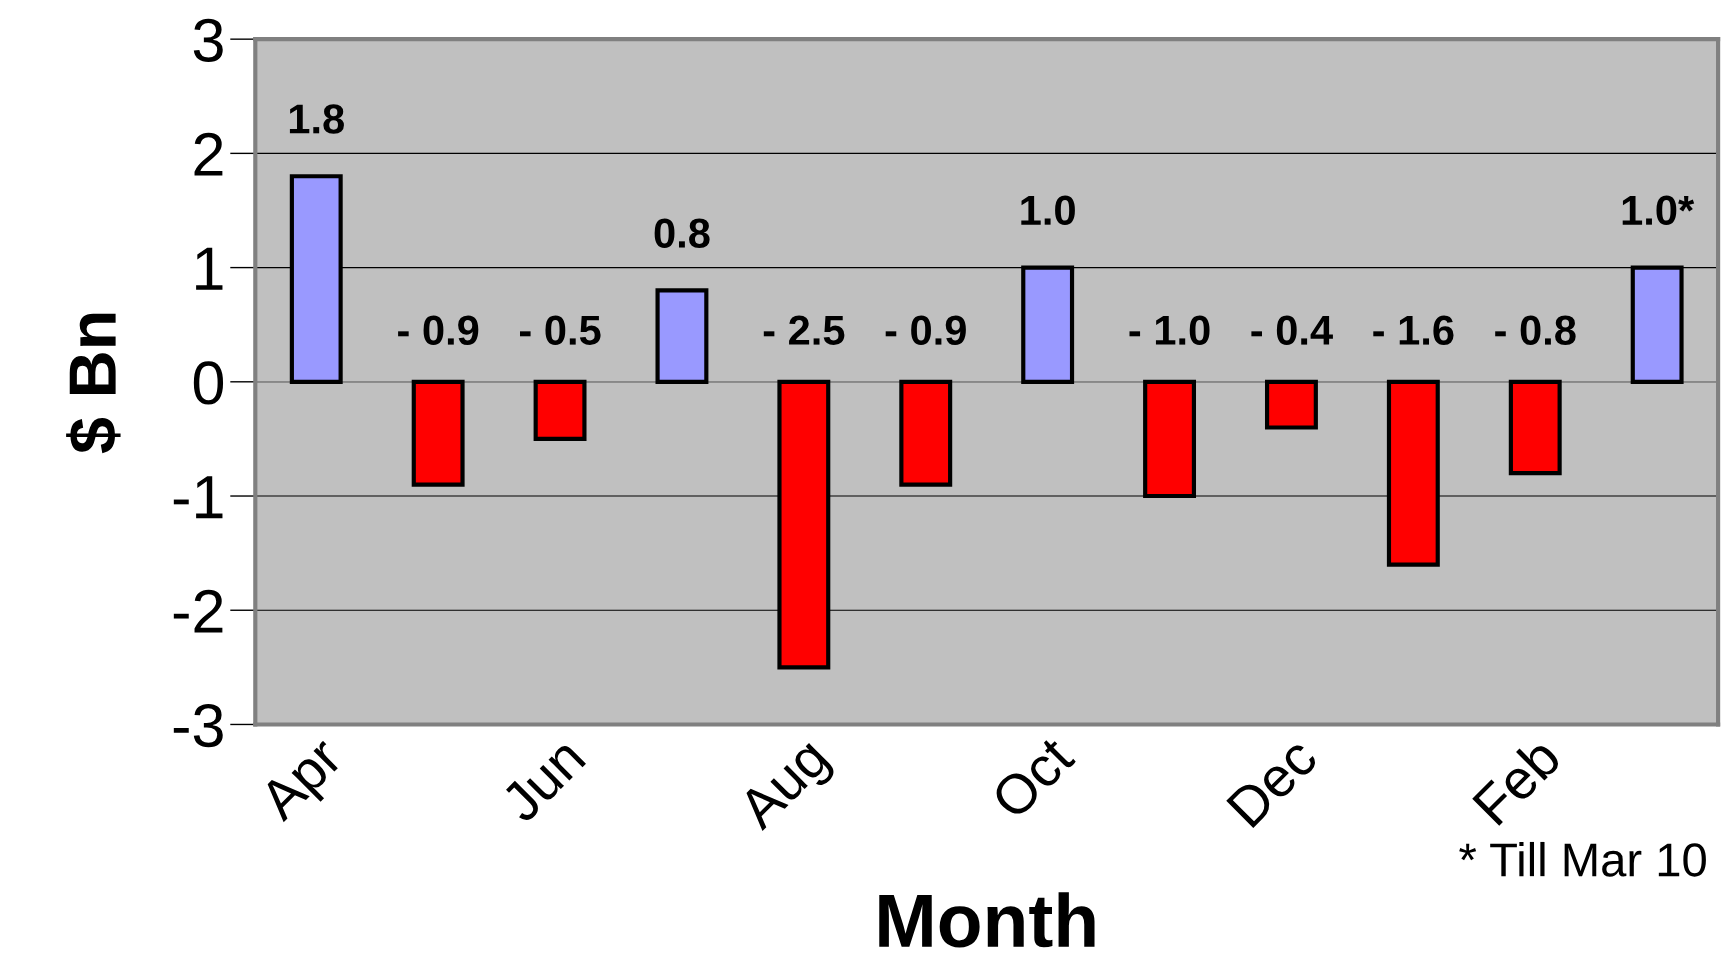  Describe the element at coordinates (1582, 859) in the screenshot. I see `text: * Till Mar 10` at that location.